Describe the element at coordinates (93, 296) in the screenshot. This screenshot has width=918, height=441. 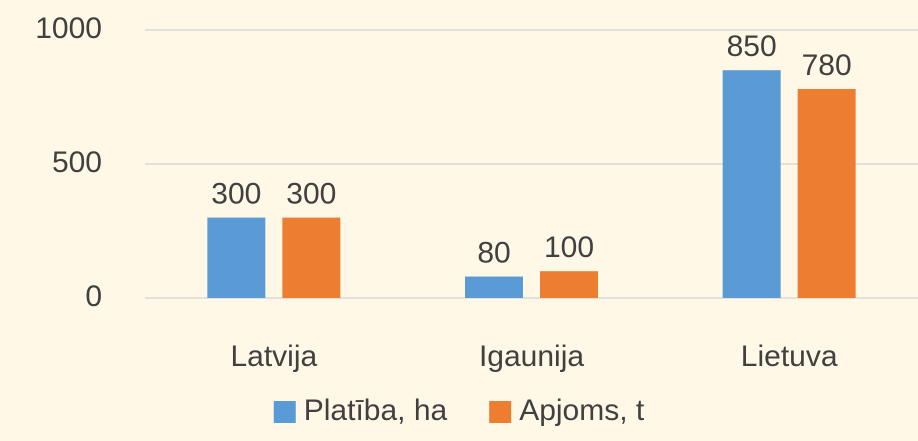
I see `y-tick-label: 0` at that location.